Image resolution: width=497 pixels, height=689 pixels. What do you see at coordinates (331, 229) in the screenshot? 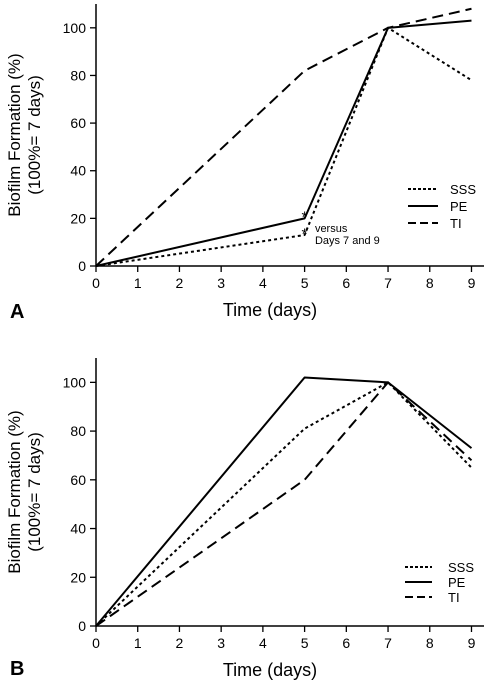
I see `annotation-text: versus` at bounding box center [331, 229].